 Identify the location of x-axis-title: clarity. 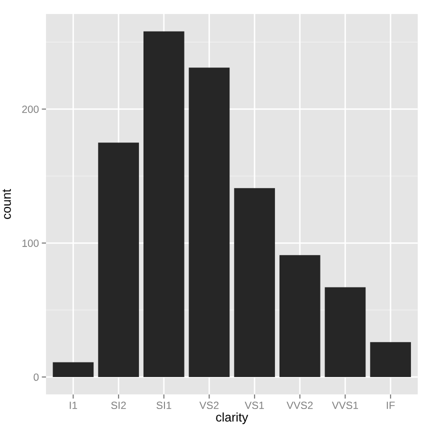
(232, 418).